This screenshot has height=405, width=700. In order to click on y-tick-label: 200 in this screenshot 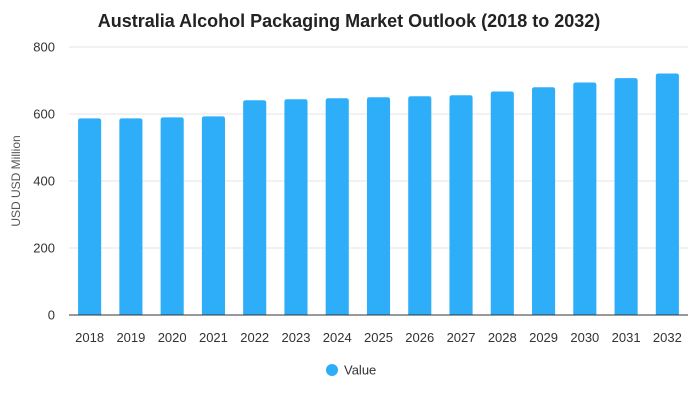, I will do `click(44, 248)`.